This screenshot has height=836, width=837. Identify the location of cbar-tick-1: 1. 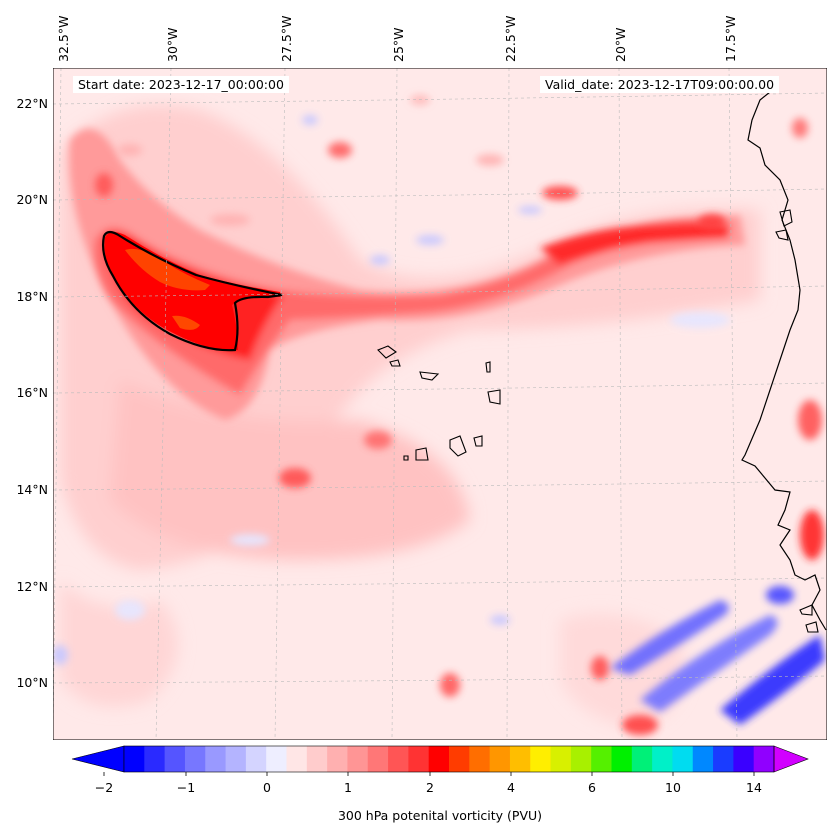
(348, 787).